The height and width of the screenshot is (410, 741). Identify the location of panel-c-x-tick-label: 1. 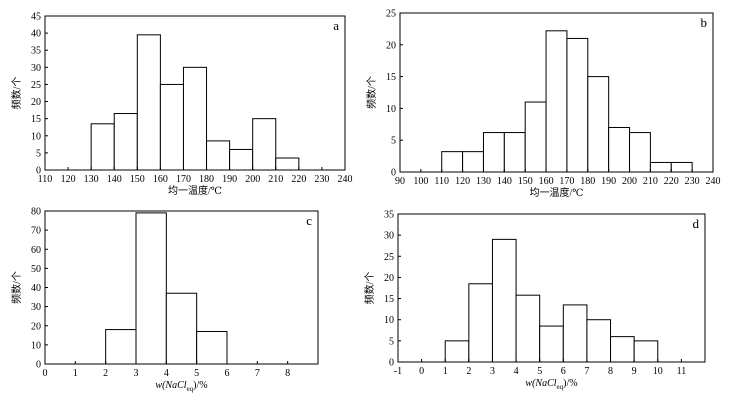
(75, 373).